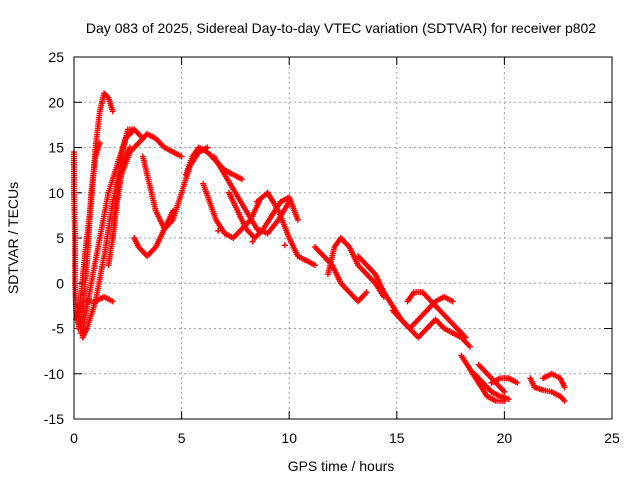  What do you see at coordinates (505, 438) in the screenshot?
I see `x-tick-label: 20` at bounding box center [505, 438].